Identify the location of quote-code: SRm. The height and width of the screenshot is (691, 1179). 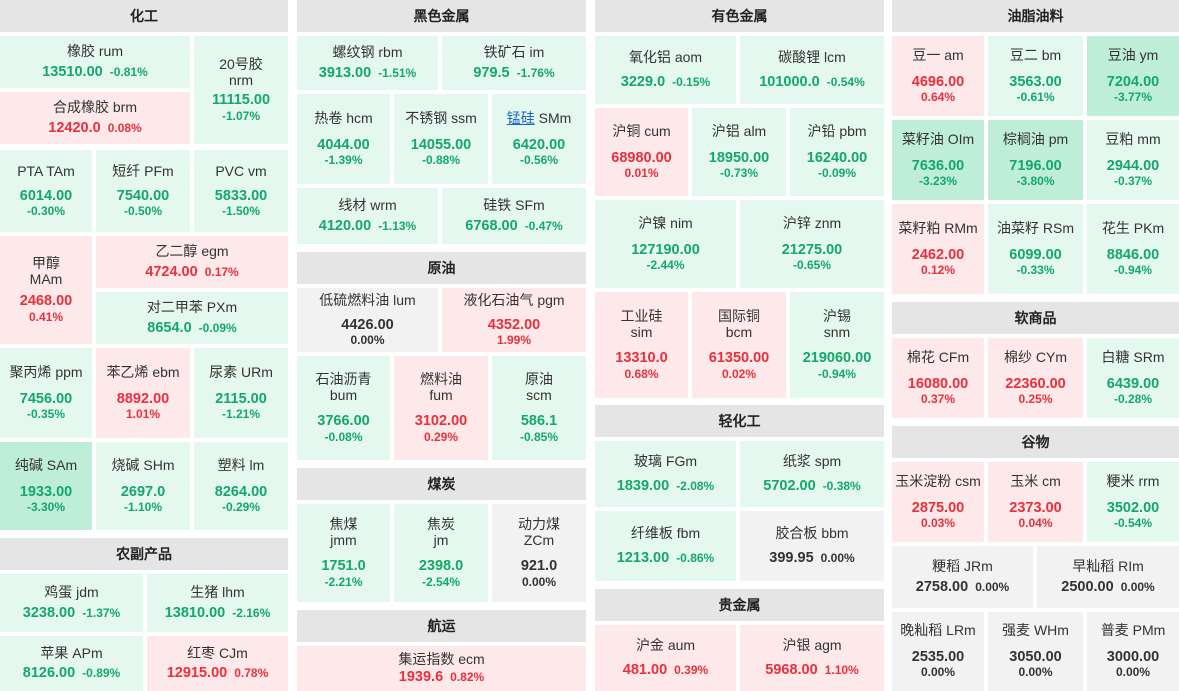
(1149, 356).